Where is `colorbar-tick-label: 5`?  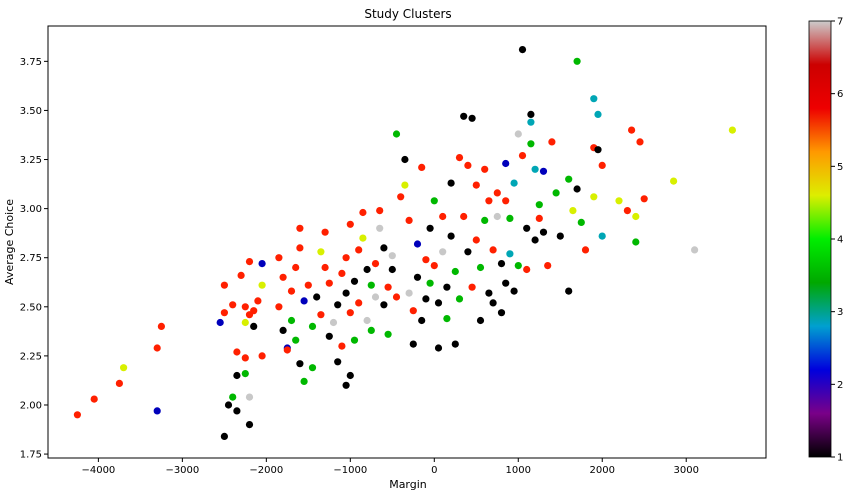
colorbar-tick-label: 5 is located at coordinates (840, 167).